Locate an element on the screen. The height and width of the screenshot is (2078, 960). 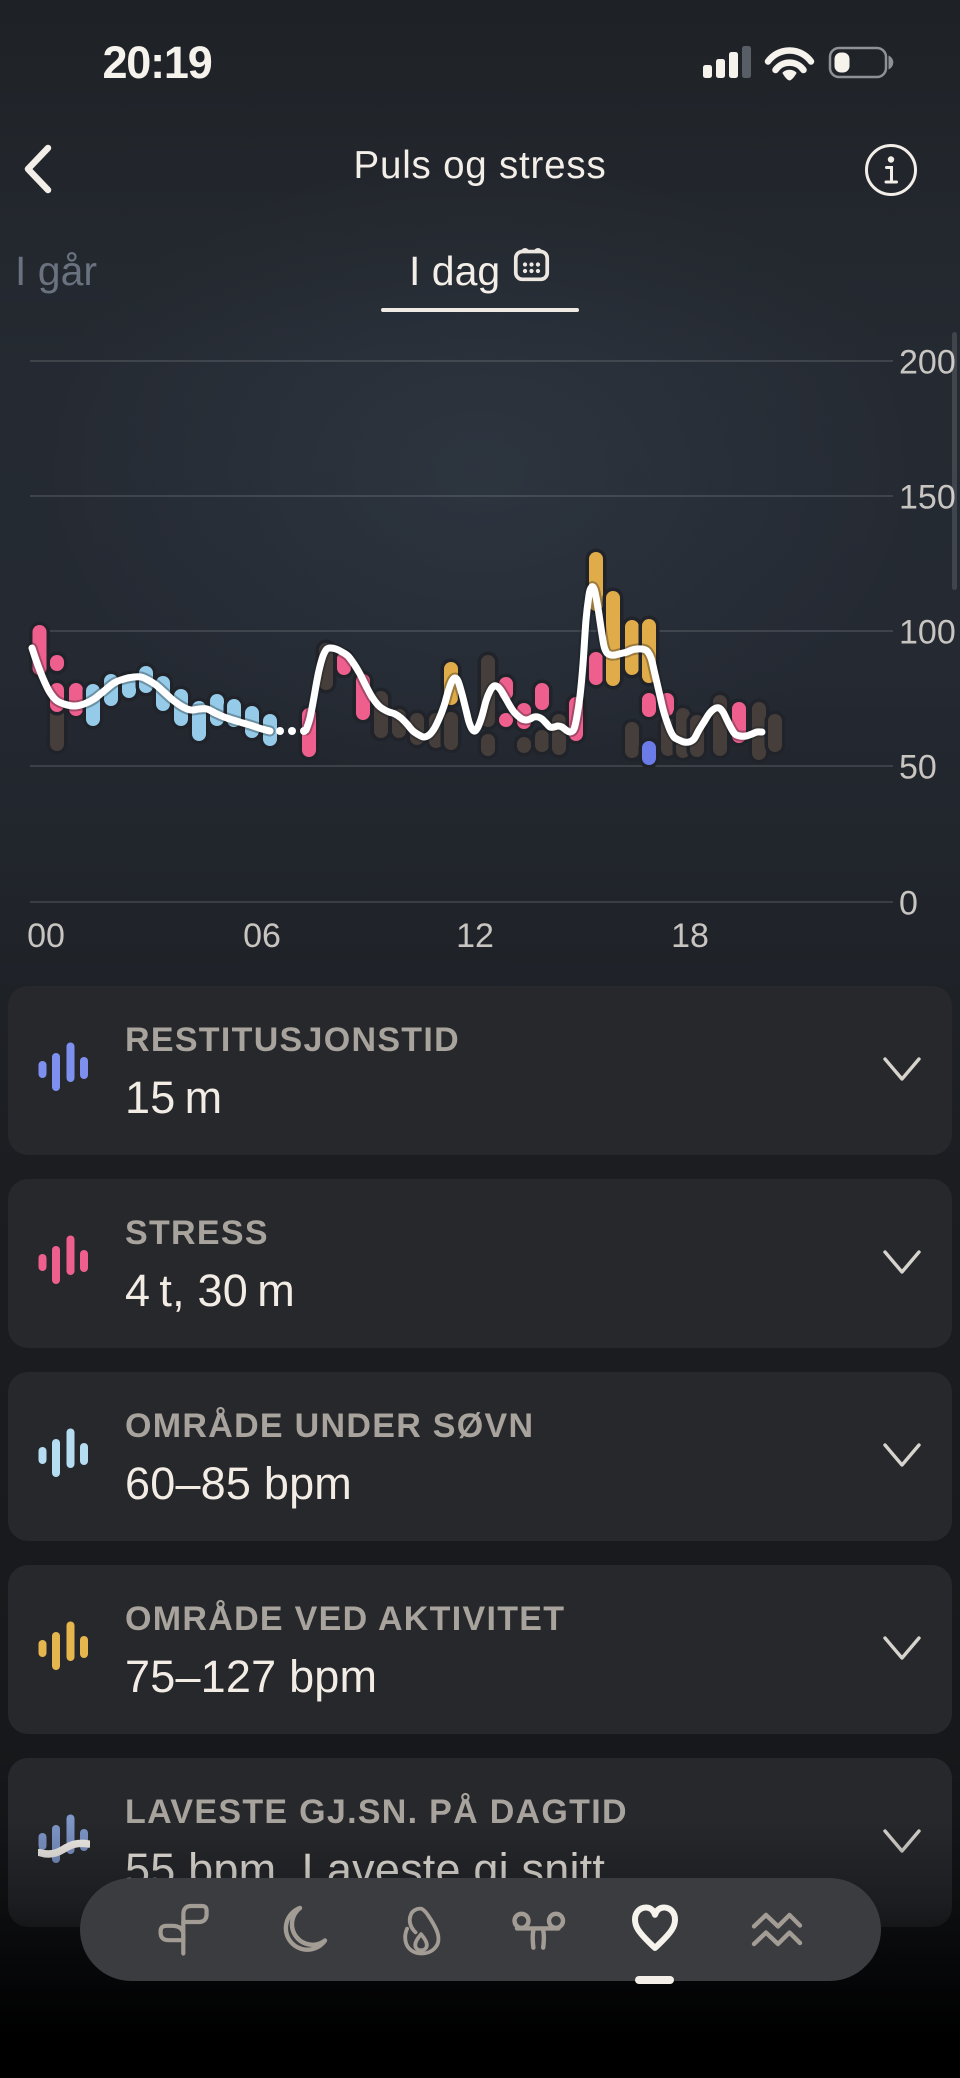
svg-text: 50 is located at coordinates (918, 768).